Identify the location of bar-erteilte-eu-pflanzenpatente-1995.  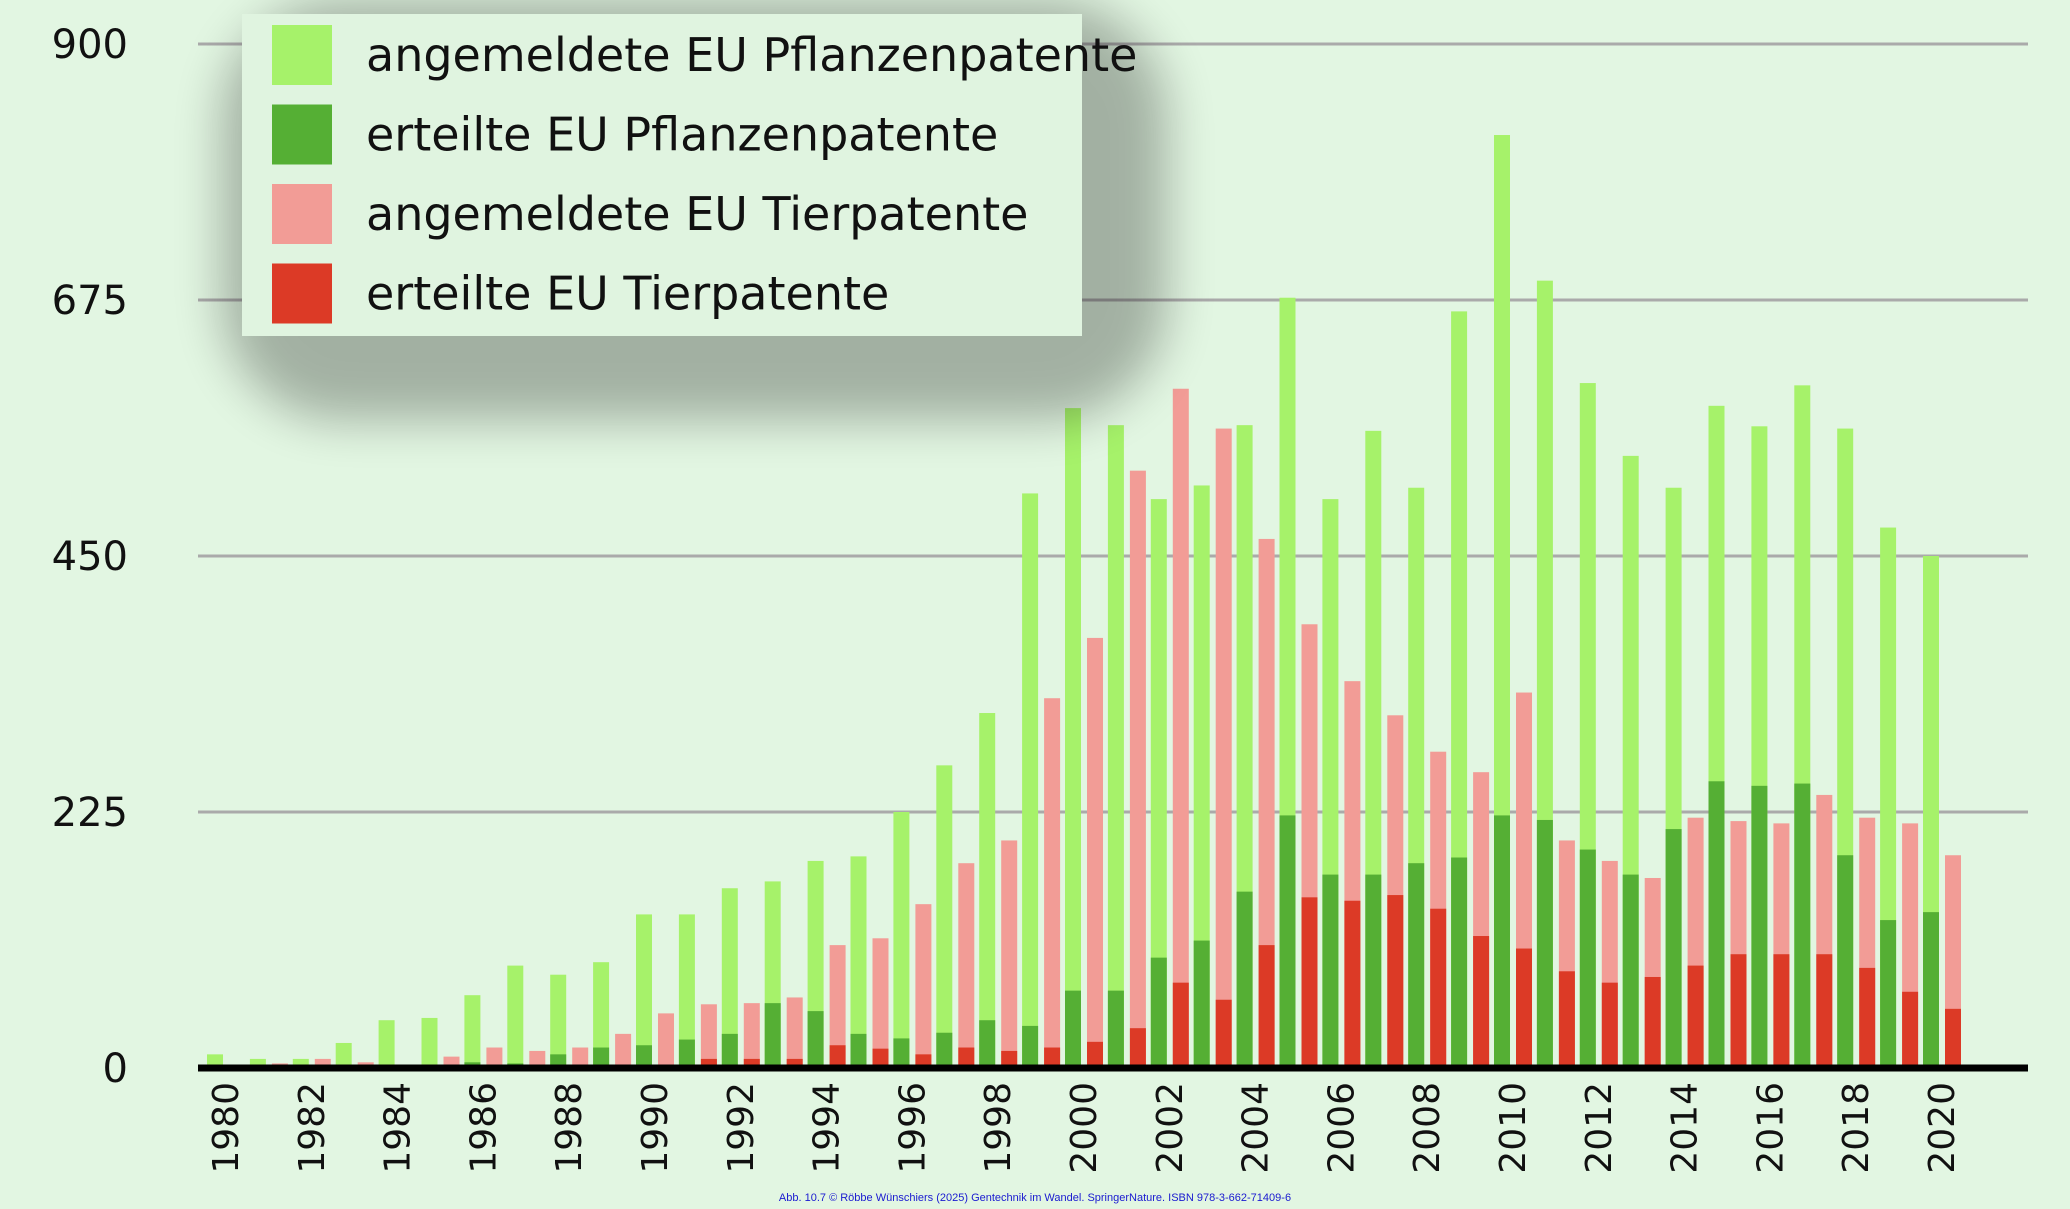
(858, 1050).